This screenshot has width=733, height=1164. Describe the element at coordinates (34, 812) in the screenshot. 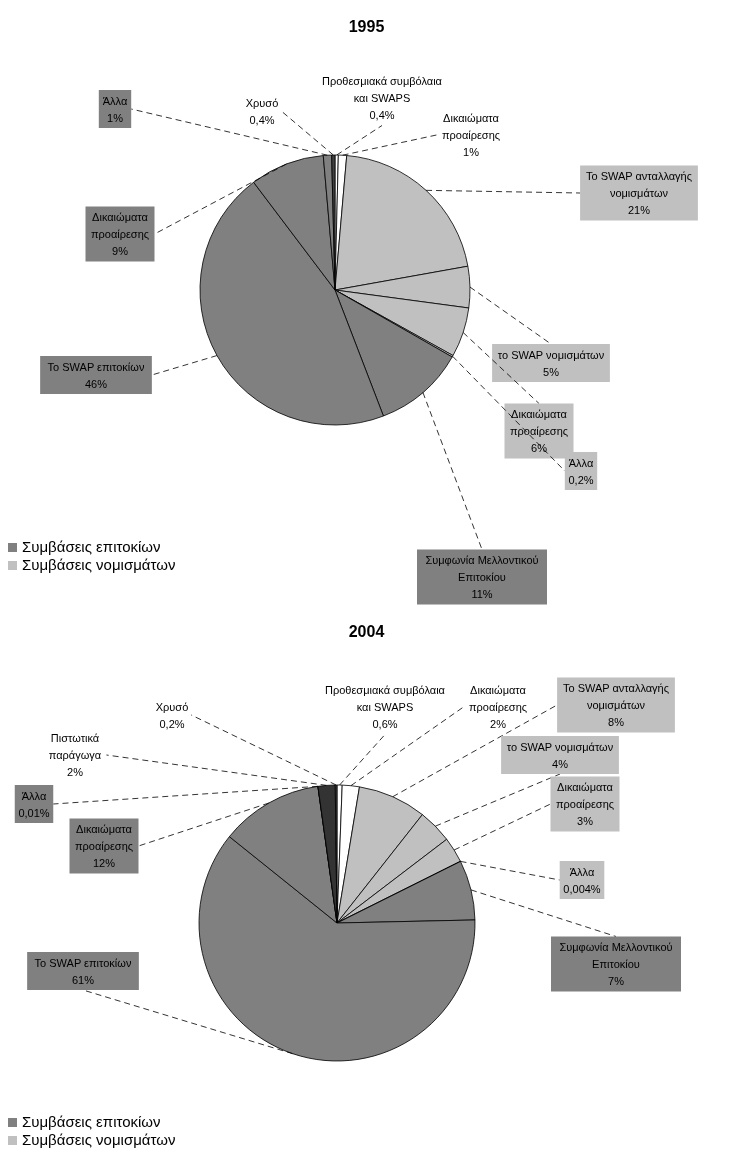

I see `data-label: 0,01%` at that location.